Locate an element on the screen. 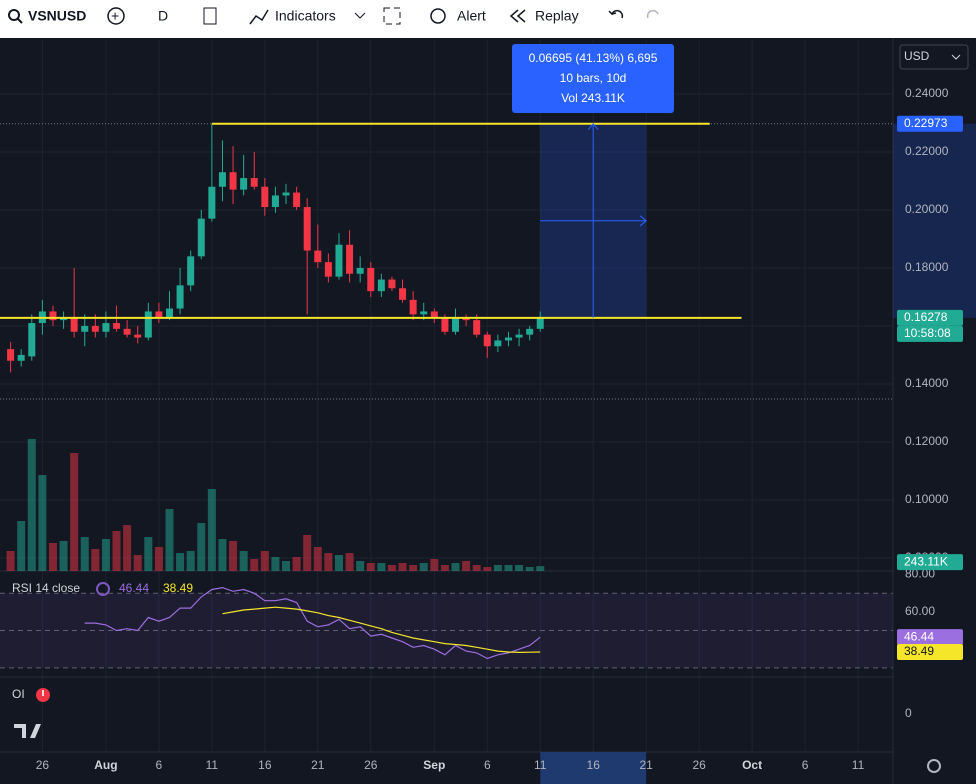 This screenshot has width=976, height=784. symbol: VSNUSD is located at coordinates (57, 16).